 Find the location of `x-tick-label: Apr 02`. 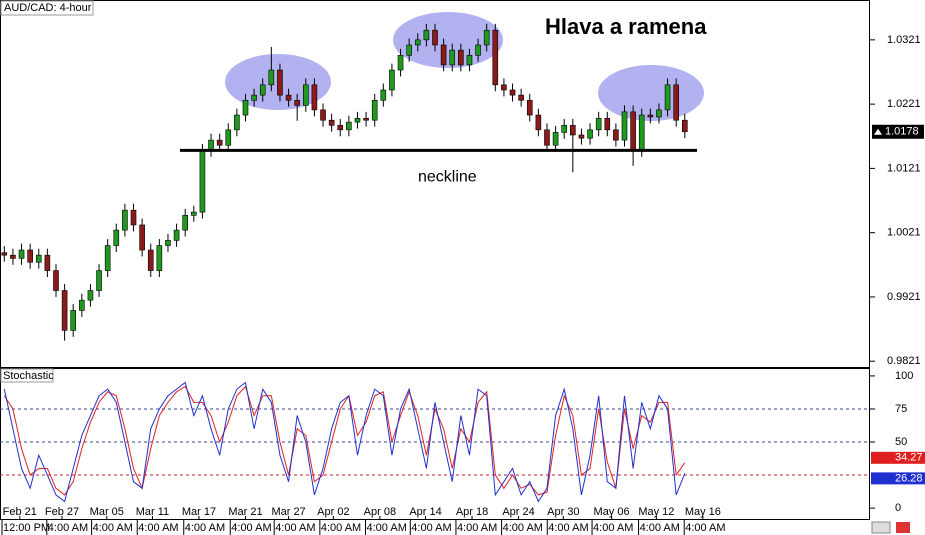

x-tick-label: Apr 02 is located at coordinates (333, 512).